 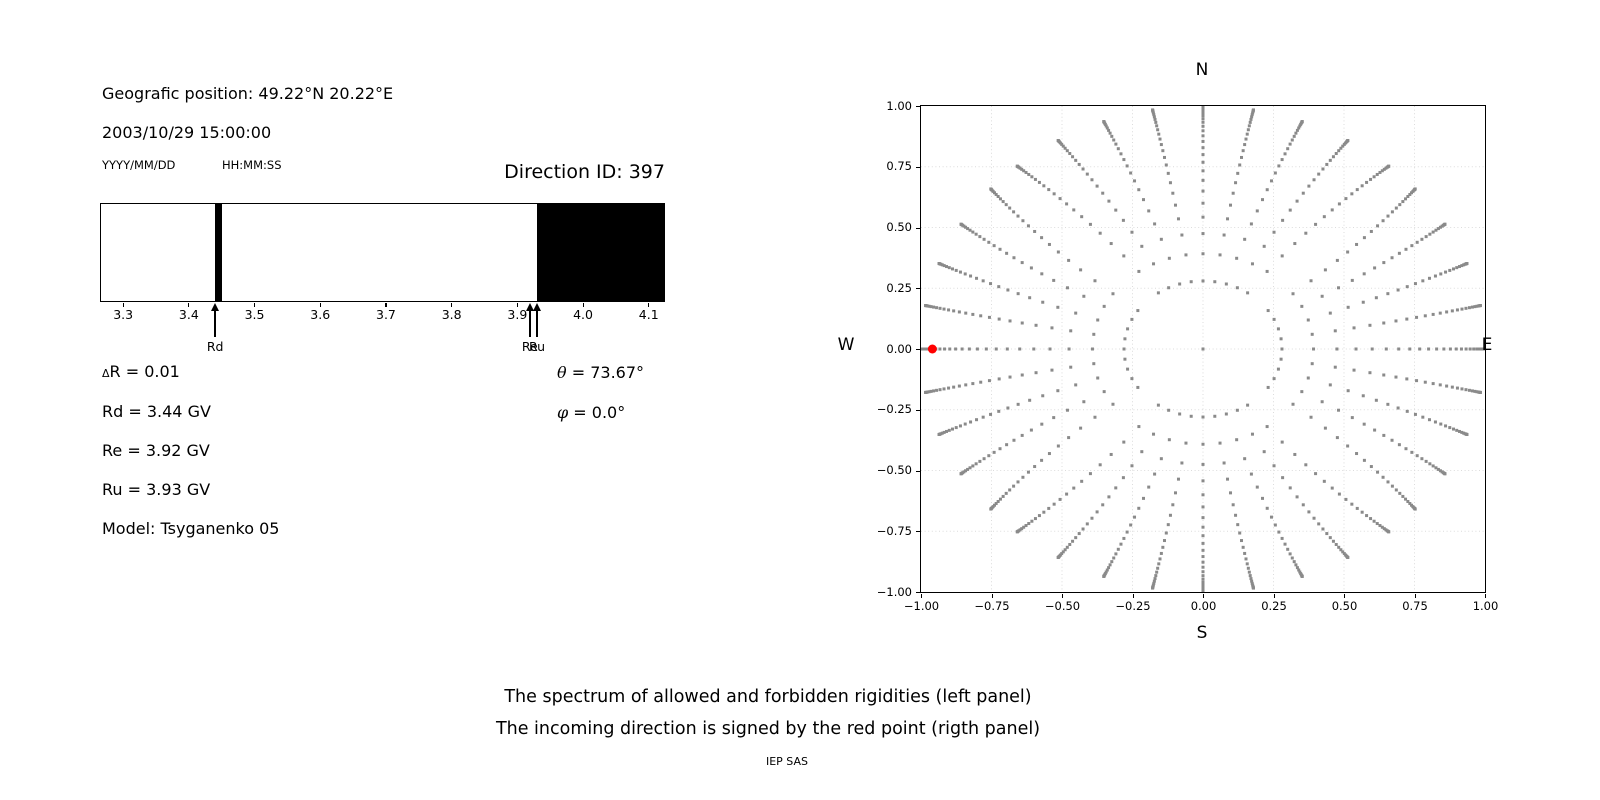 I want to click on x-tick-label: 0.25, so click(x=1274, y=606).